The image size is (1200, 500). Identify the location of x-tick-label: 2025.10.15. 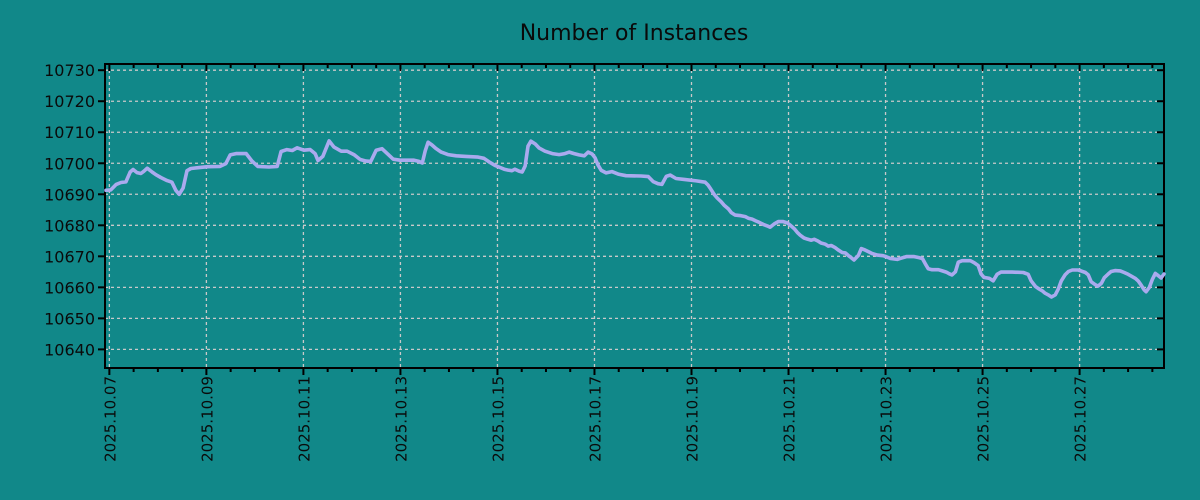
(498, 419).